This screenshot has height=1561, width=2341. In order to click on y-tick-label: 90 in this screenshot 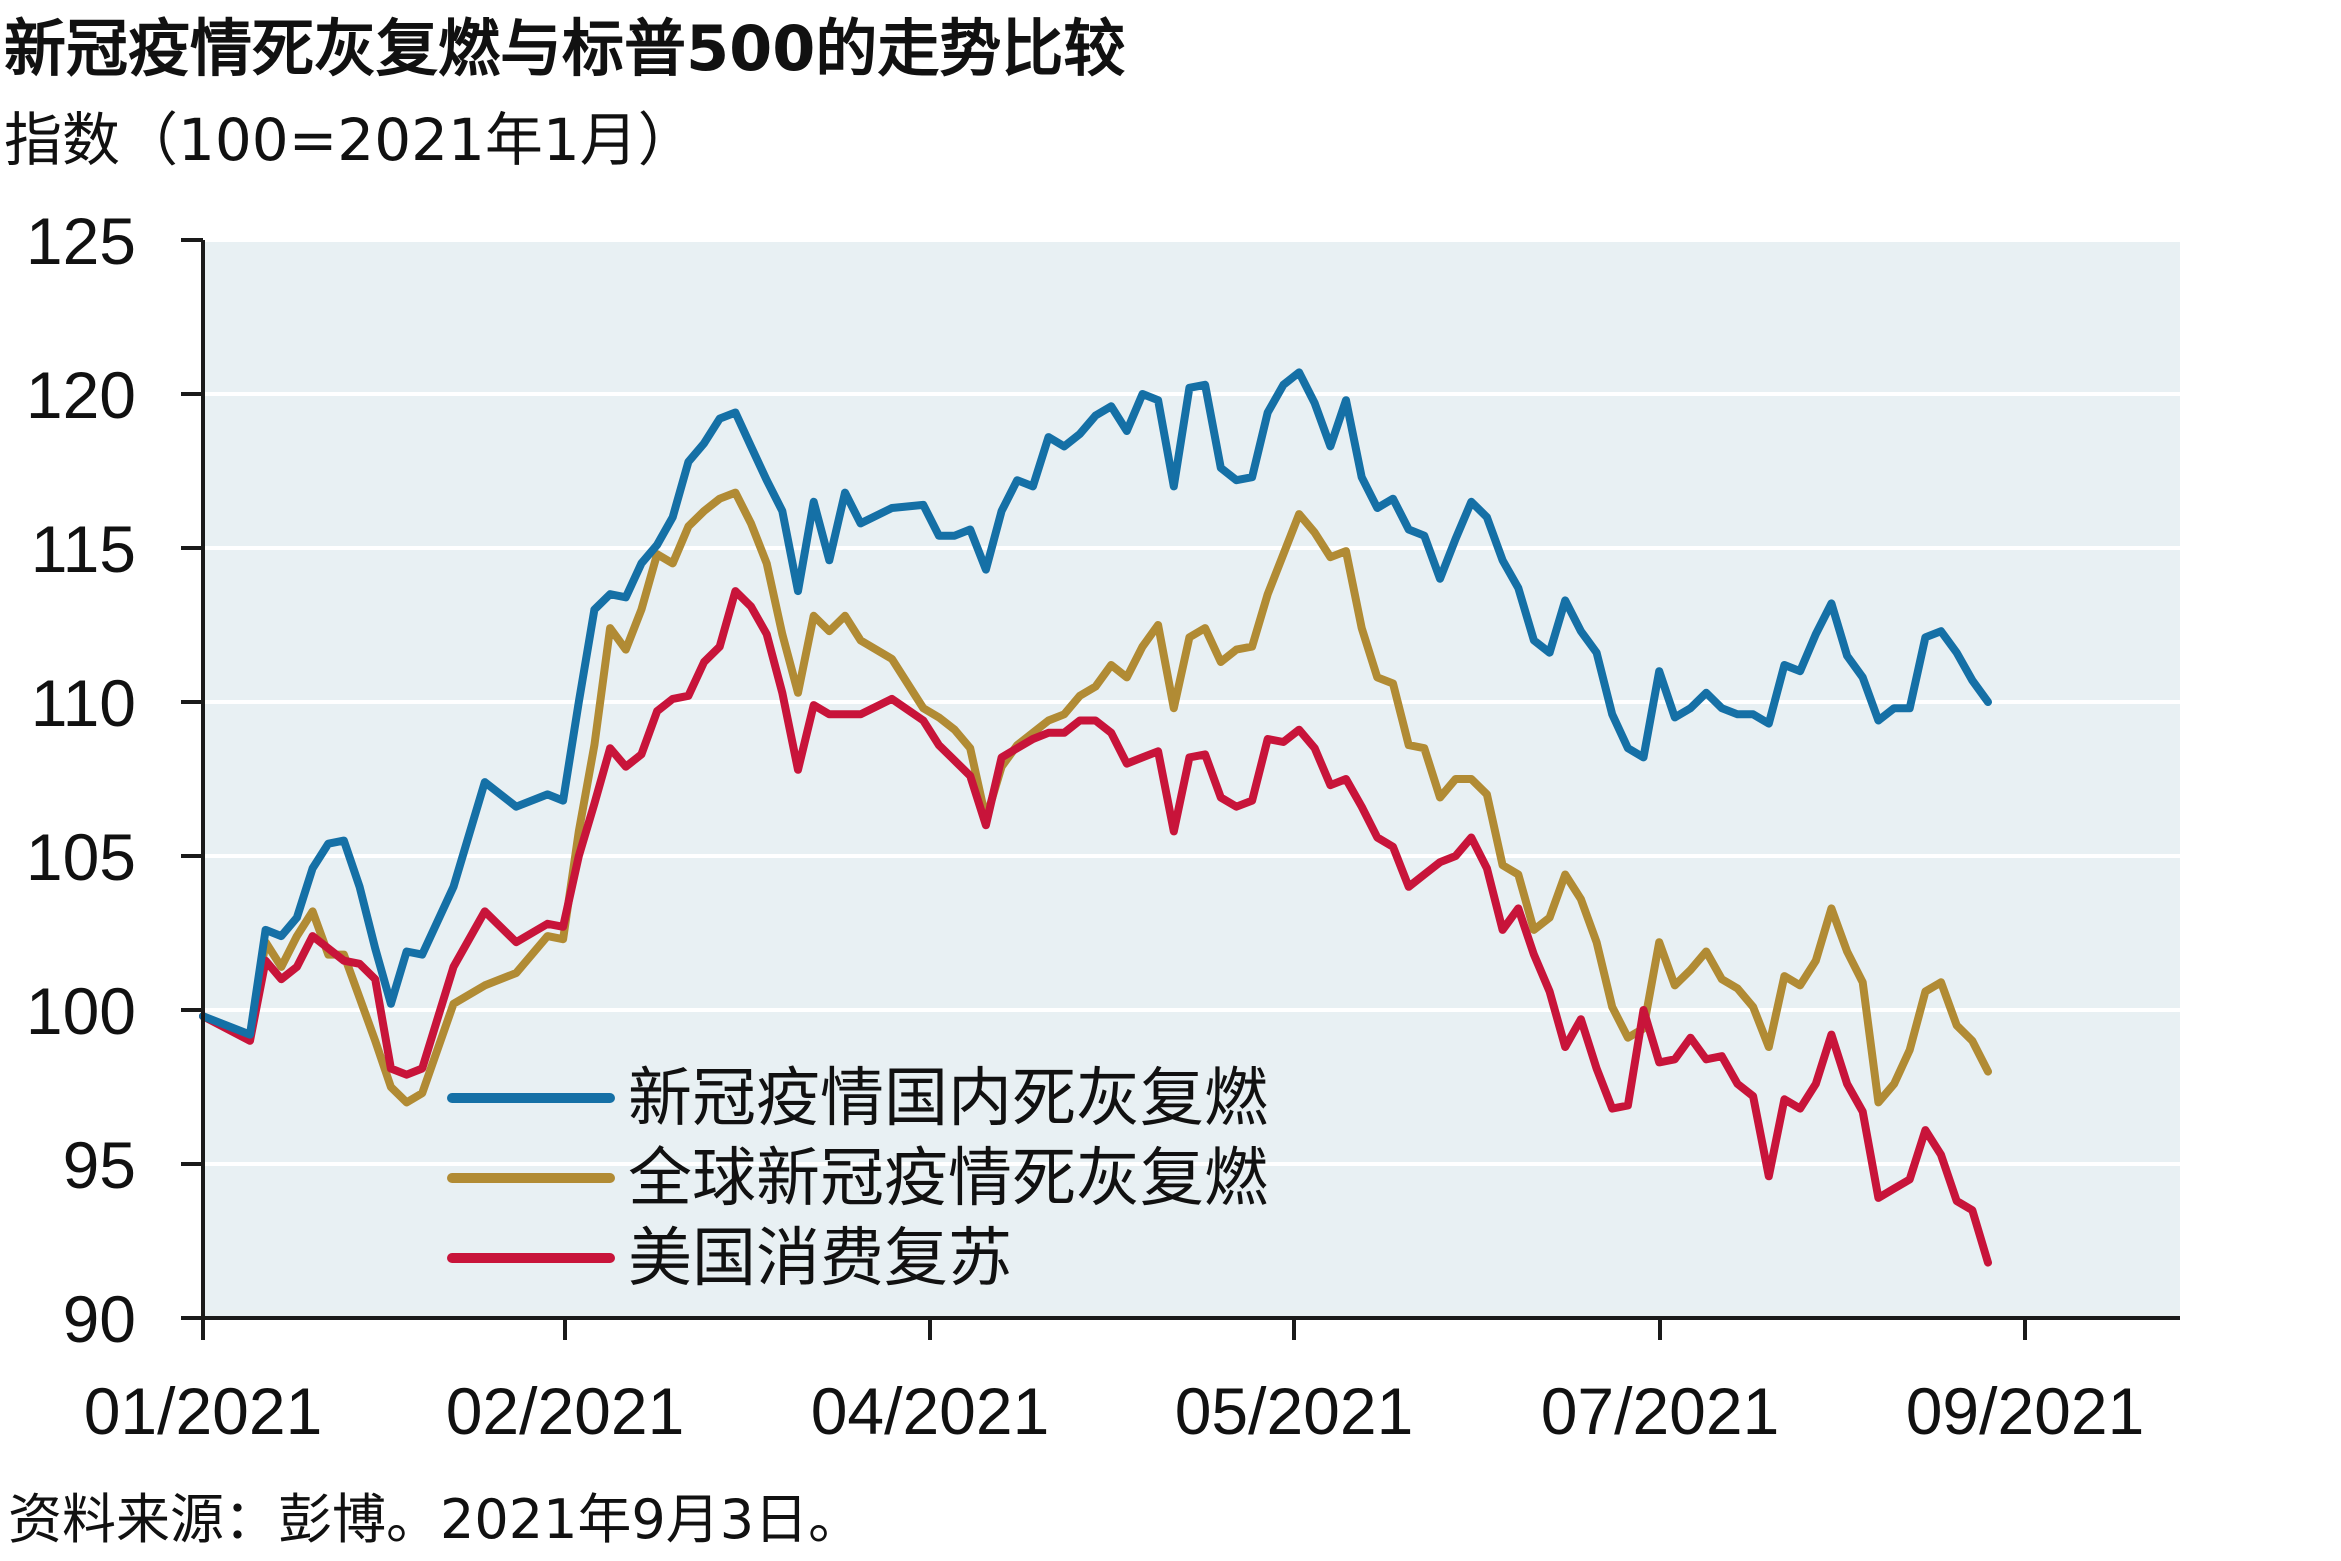, I will do `click(99, 1319)`.